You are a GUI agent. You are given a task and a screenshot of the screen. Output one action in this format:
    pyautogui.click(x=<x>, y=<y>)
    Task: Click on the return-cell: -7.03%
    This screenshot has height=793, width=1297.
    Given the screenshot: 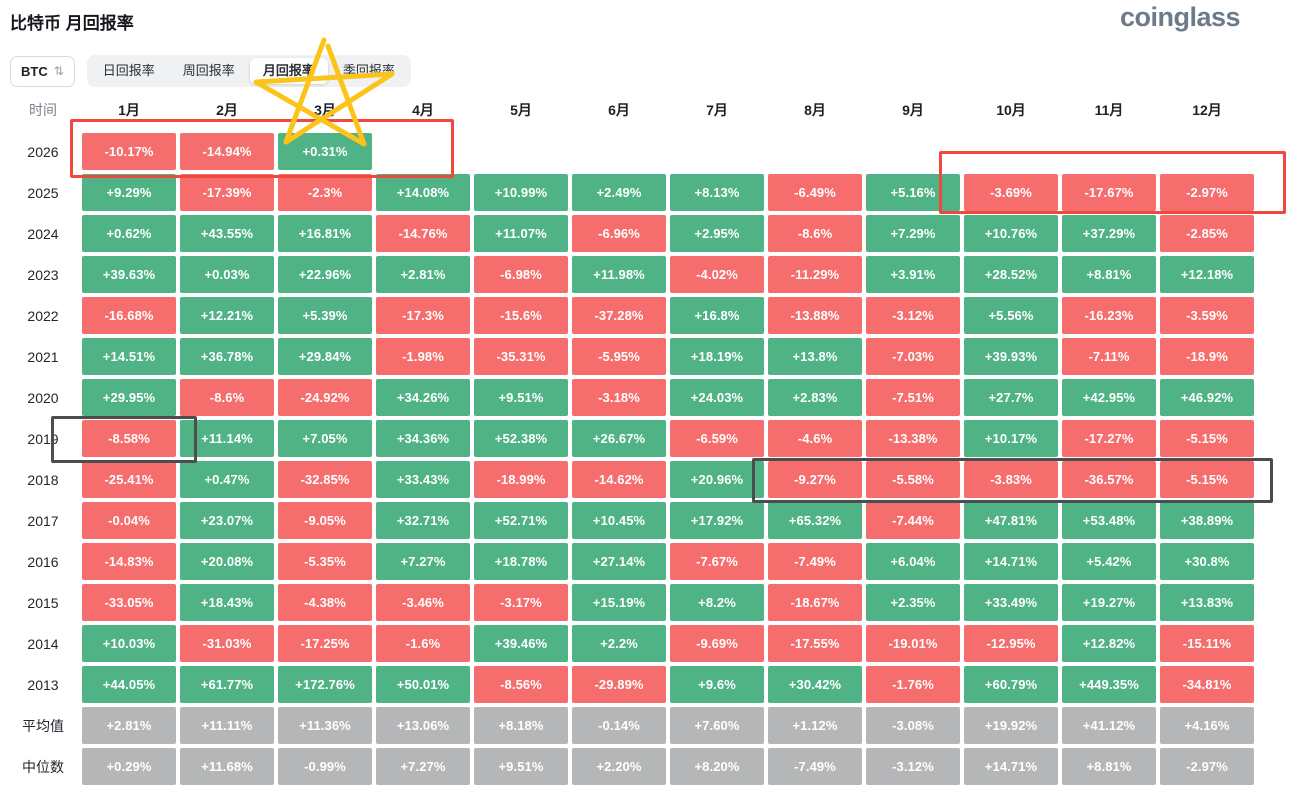 What is the action you would take?
    pyautogui.click(x=913, y=356)
    